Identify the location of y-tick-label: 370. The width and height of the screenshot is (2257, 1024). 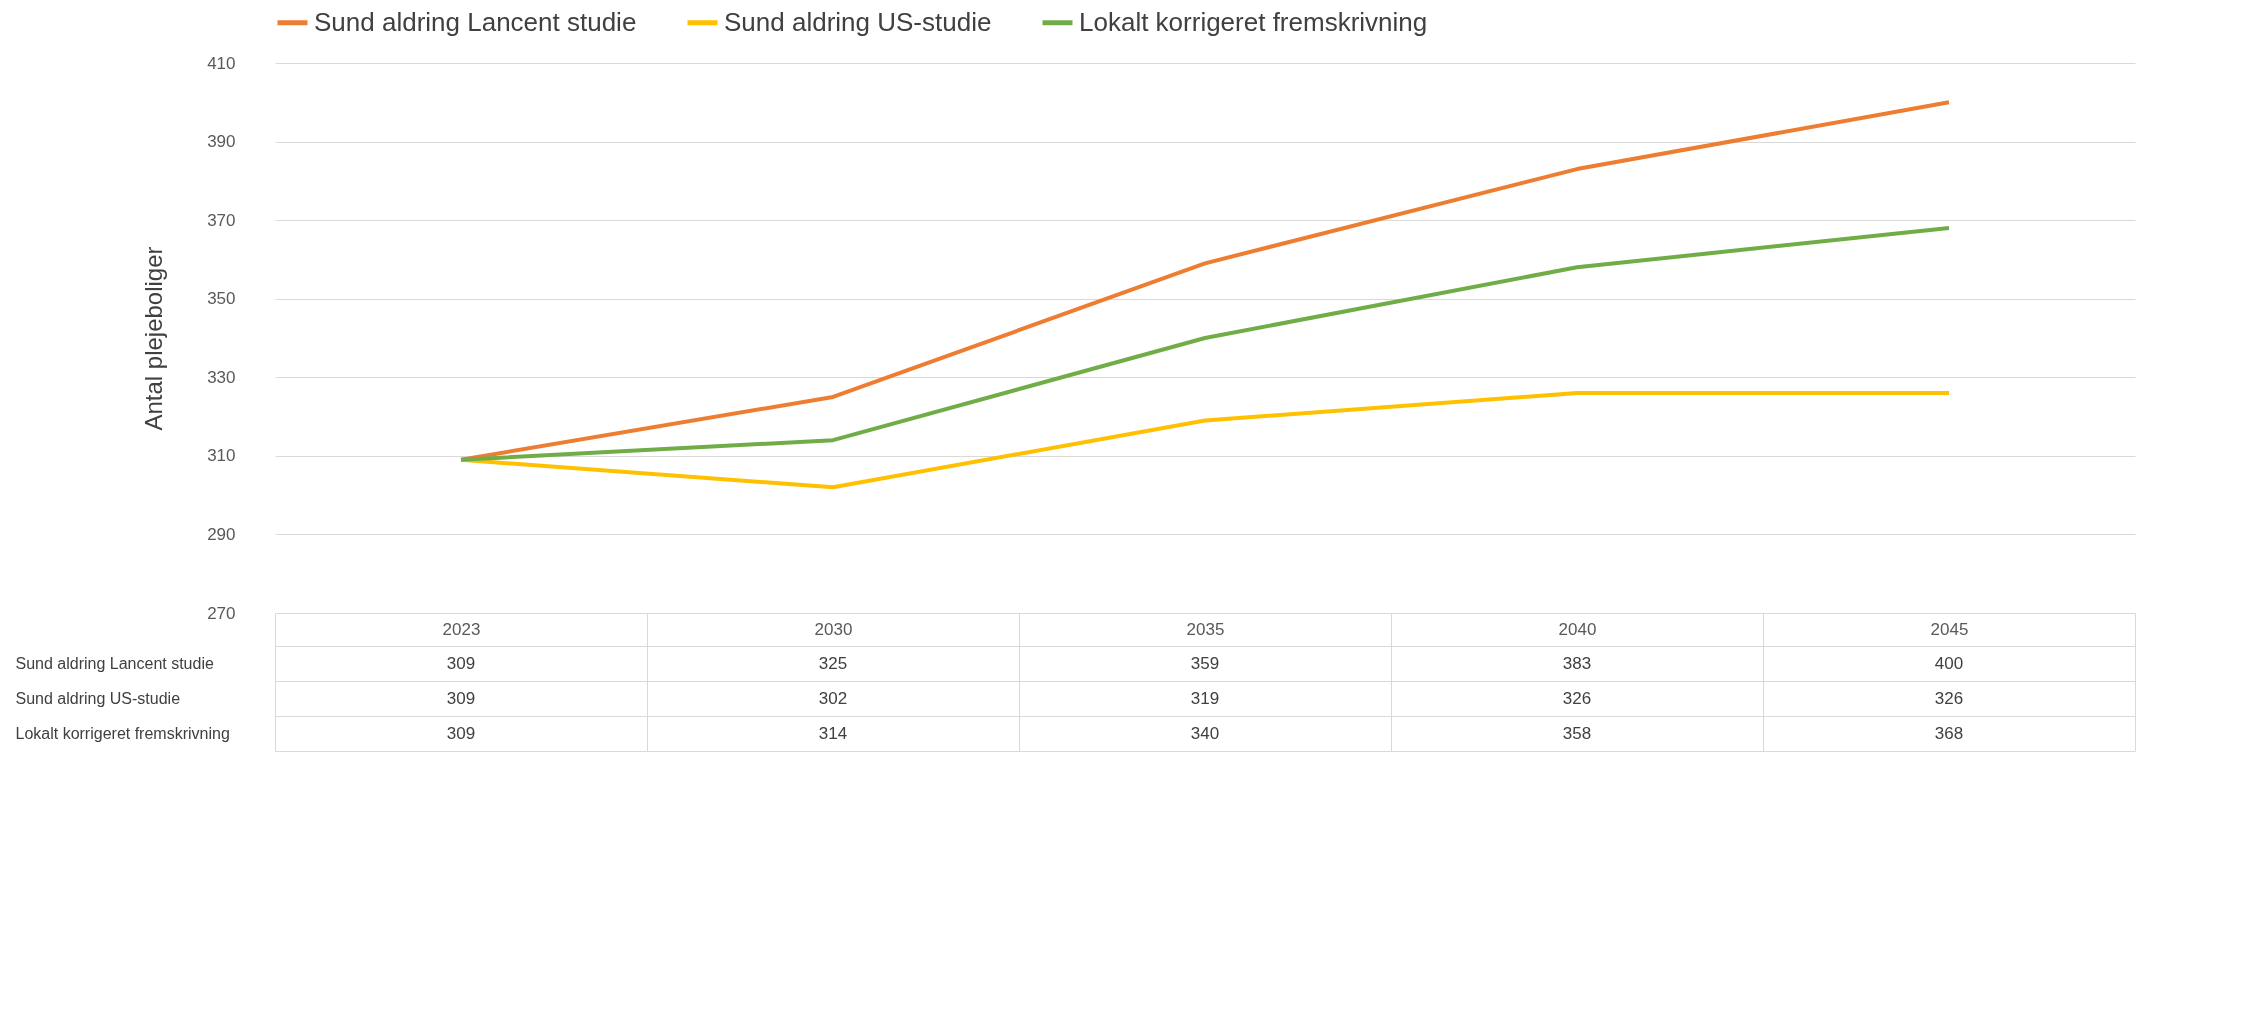
(221, 220).